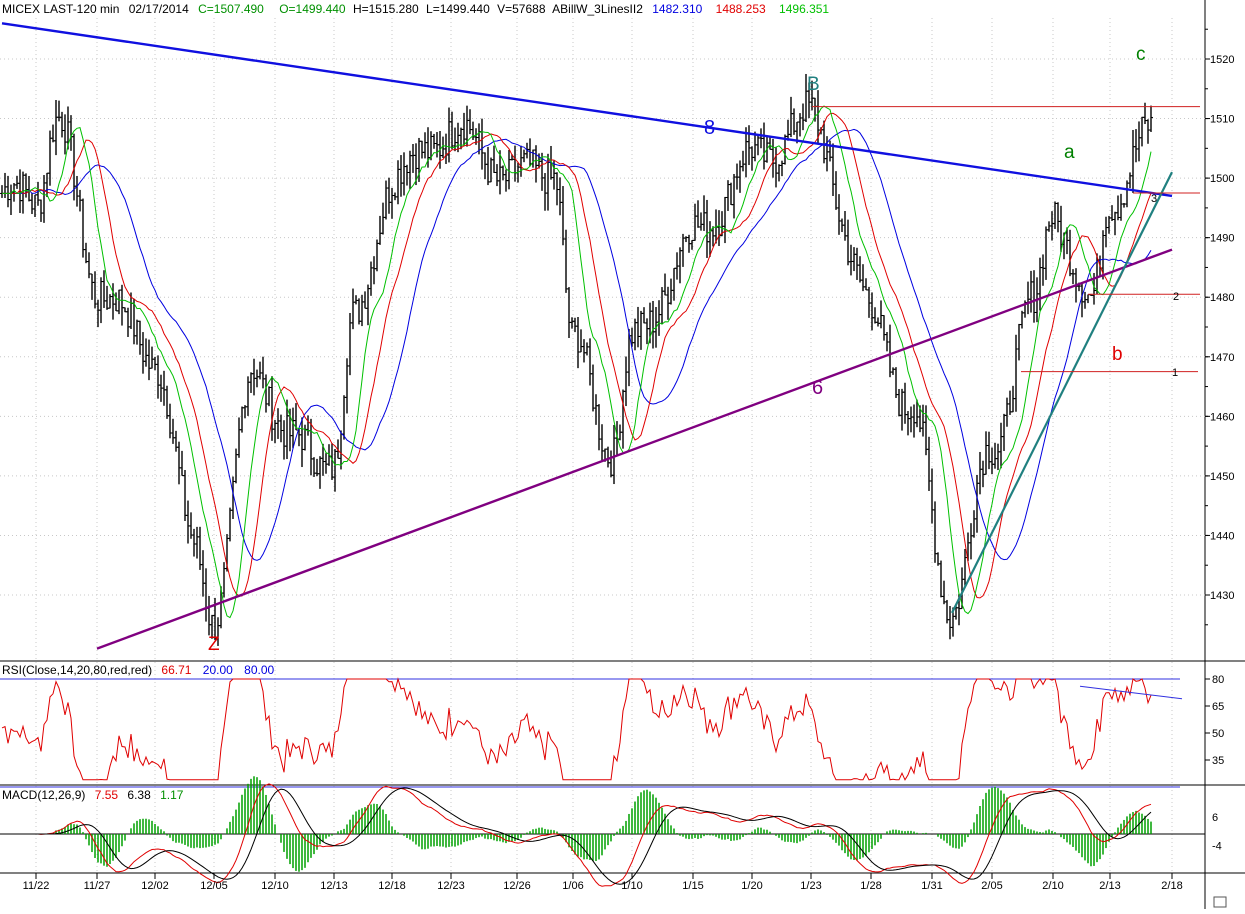 The width and height of the screenshot is (1245, 914). Describe the element at coordinates (60, 9) in the screenshot. I see `header-symbol: MICEX LAST-120 min` at that location.